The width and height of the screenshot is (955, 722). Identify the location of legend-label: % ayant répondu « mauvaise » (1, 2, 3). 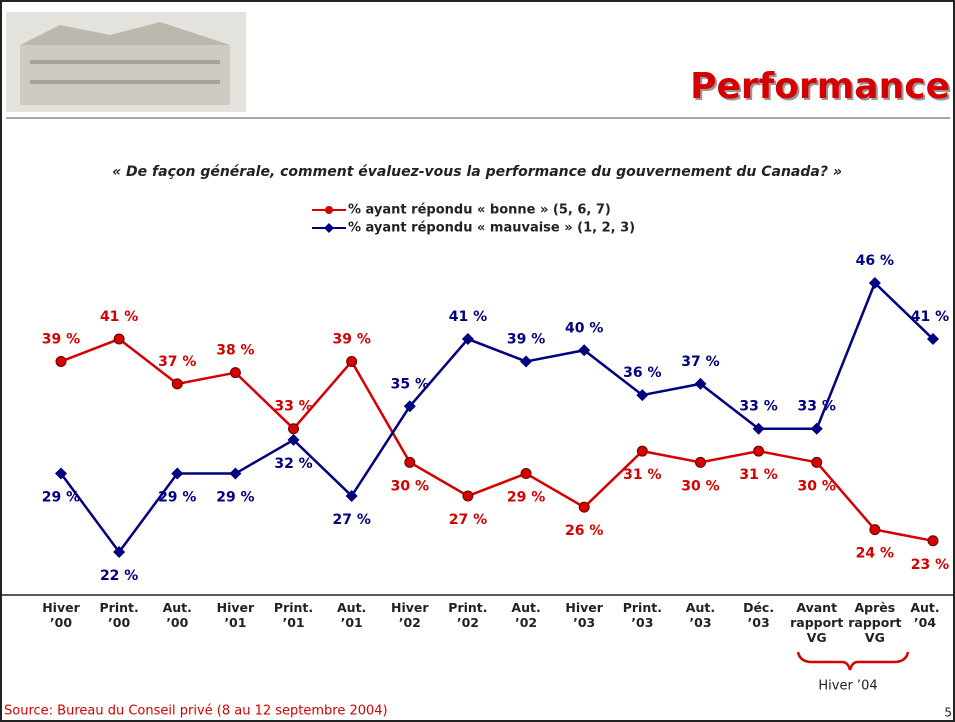
(491, 228).